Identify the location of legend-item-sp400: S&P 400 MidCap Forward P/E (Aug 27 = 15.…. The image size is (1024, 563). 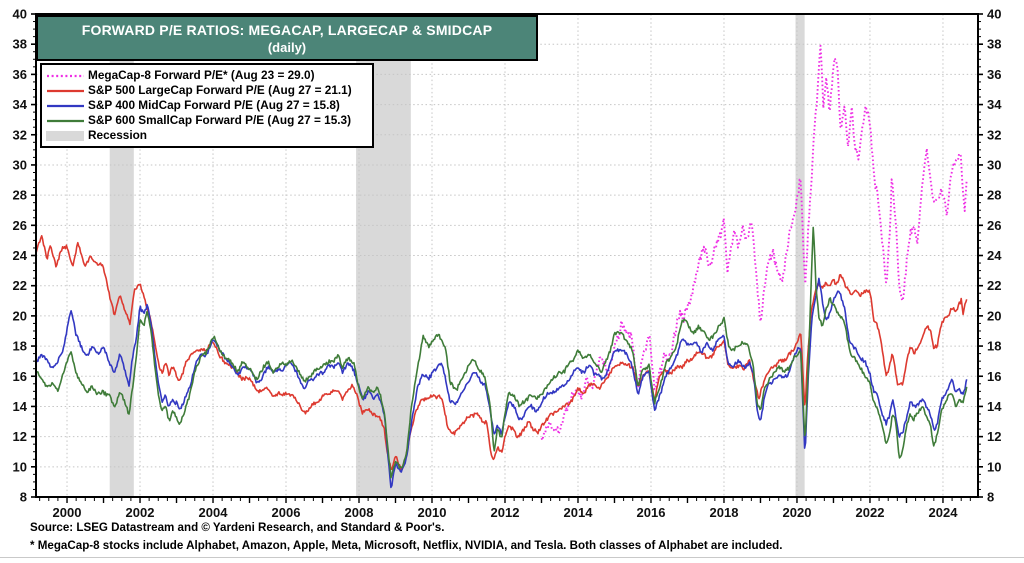
(206, 105).